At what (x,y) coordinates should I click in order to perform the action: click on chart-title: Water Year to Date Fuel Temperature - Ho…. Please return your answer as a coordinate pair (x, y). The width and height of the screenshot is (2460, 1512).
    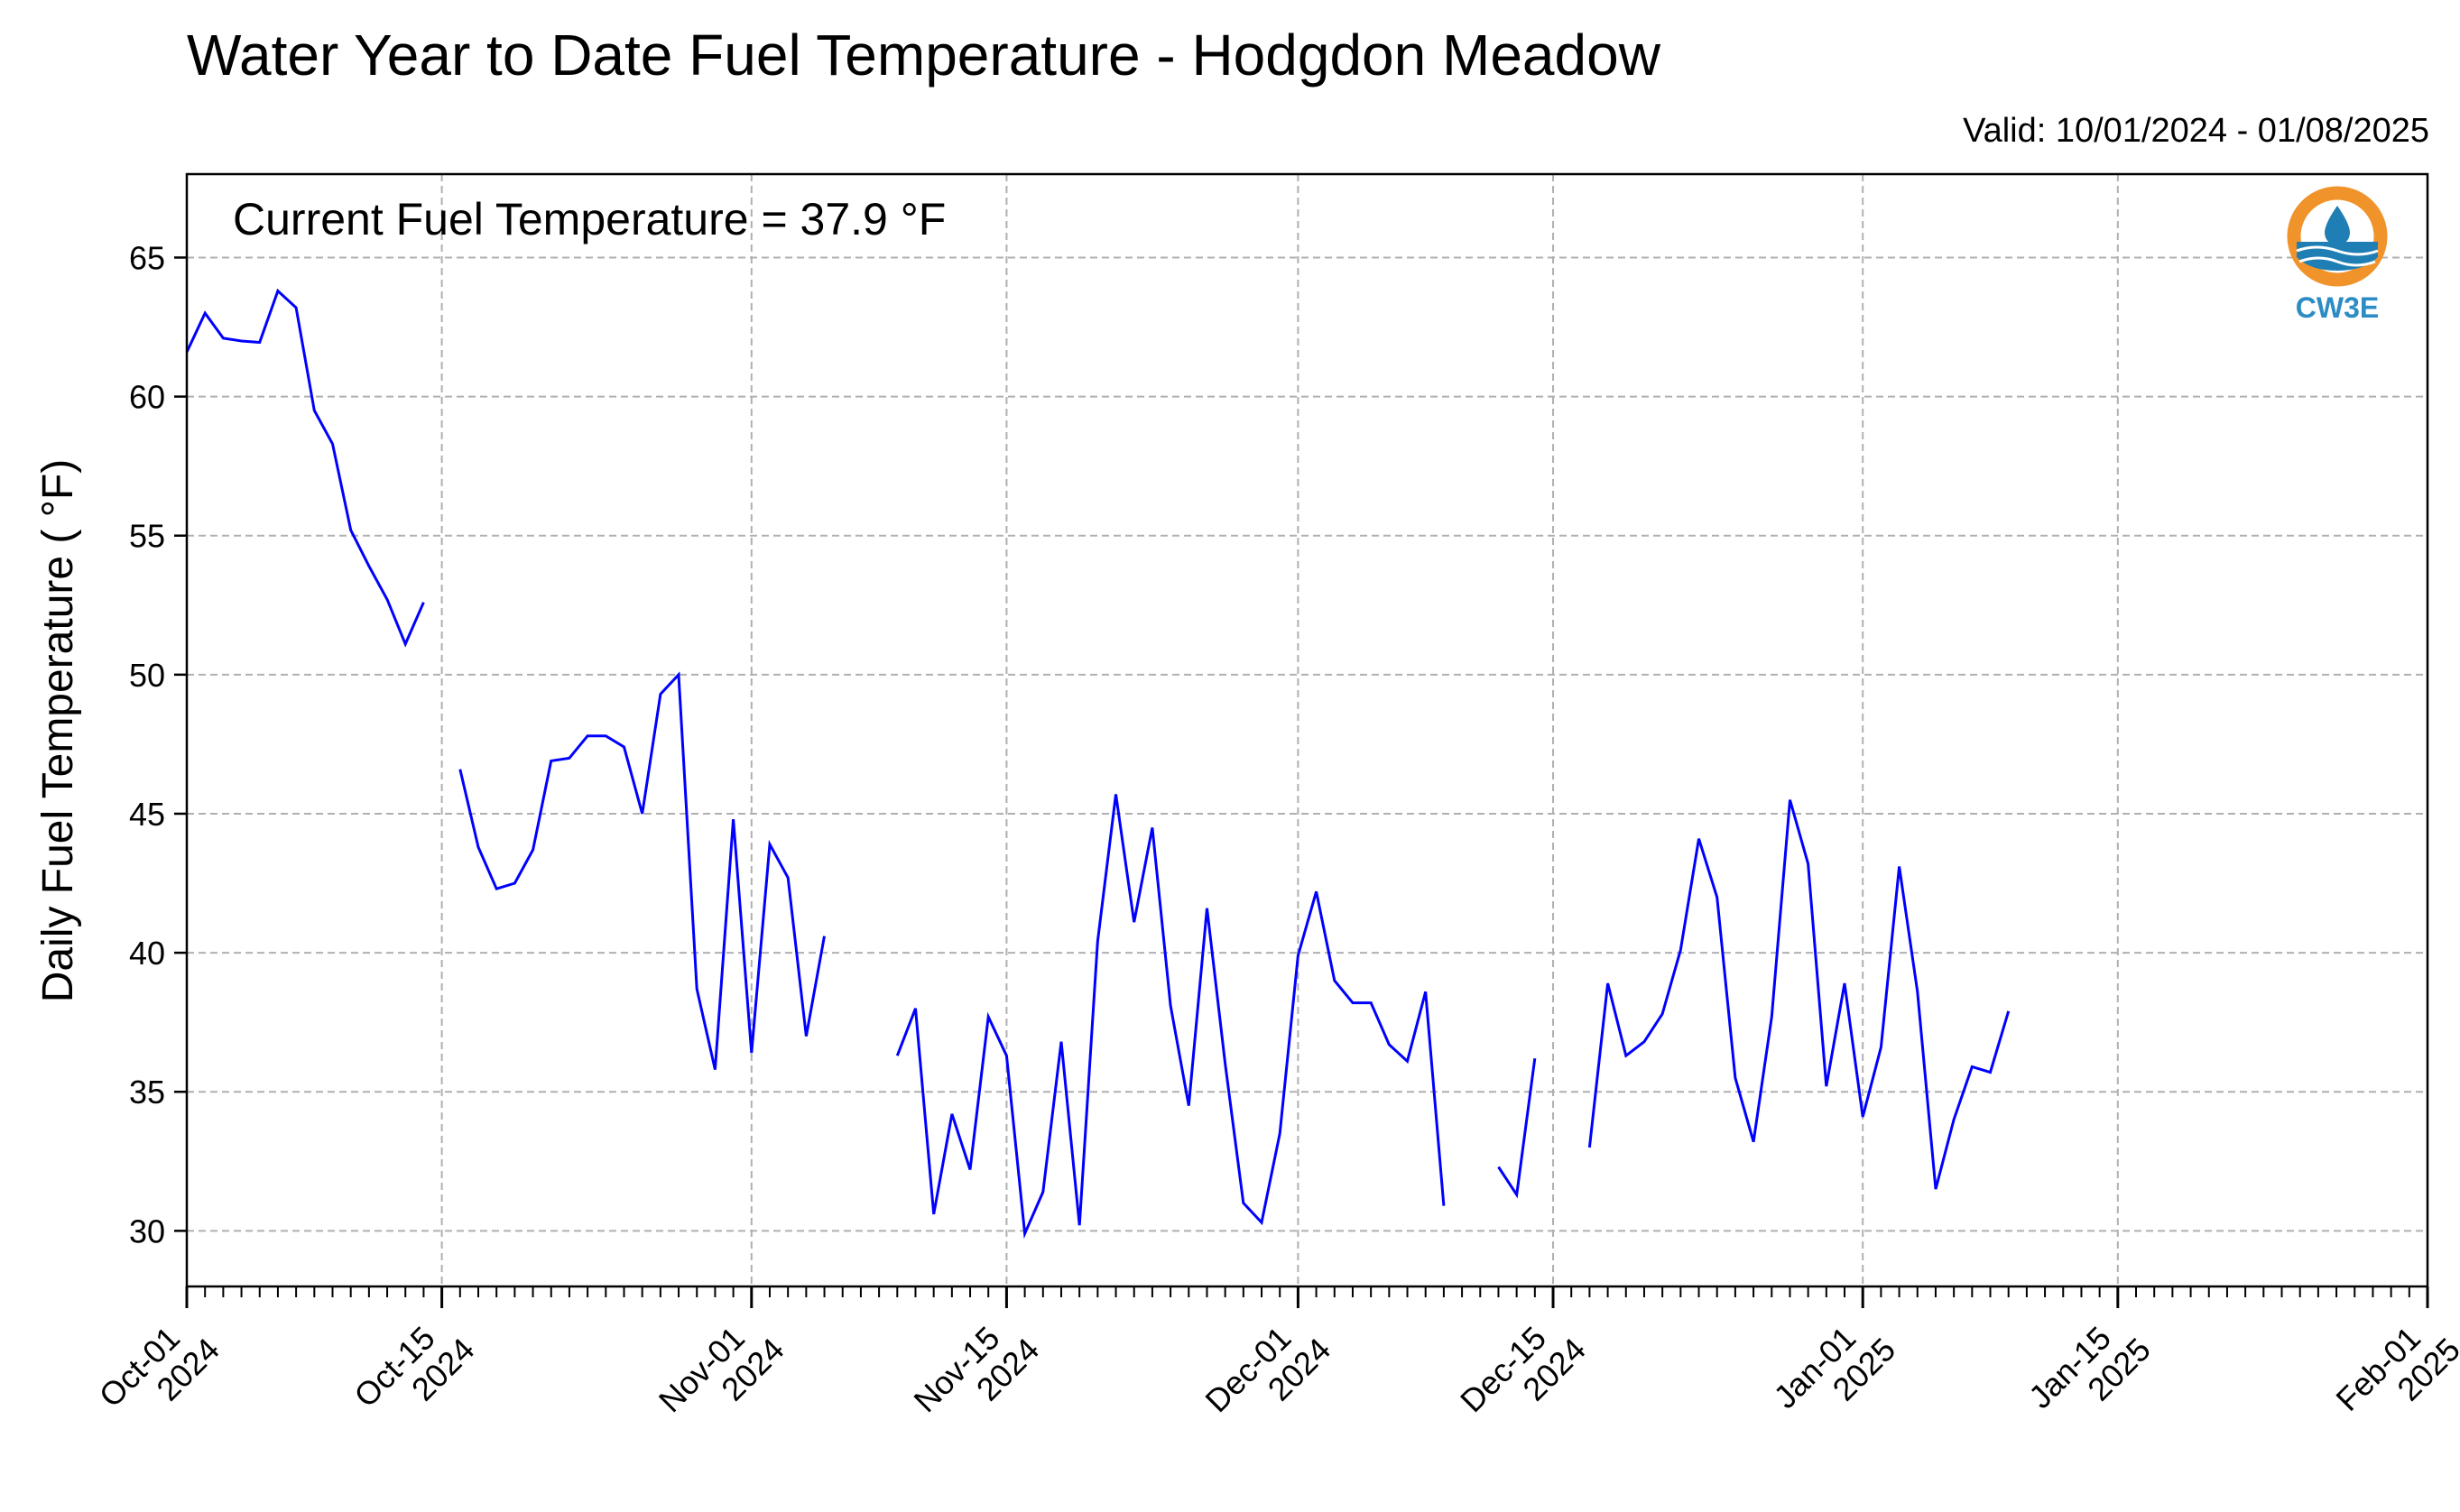
    Looking at the image, I should click on (923, 55).